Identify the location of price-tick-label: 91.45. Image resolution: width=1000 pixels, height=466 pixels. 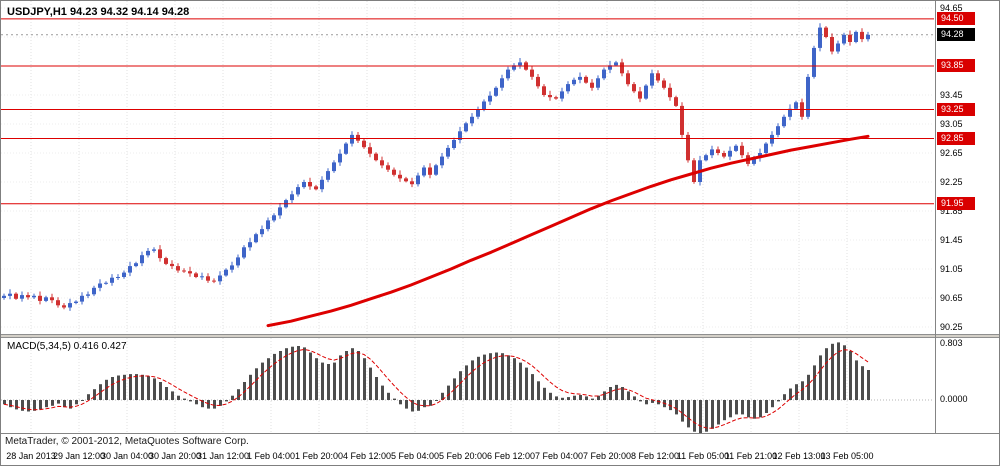
(951, 240).